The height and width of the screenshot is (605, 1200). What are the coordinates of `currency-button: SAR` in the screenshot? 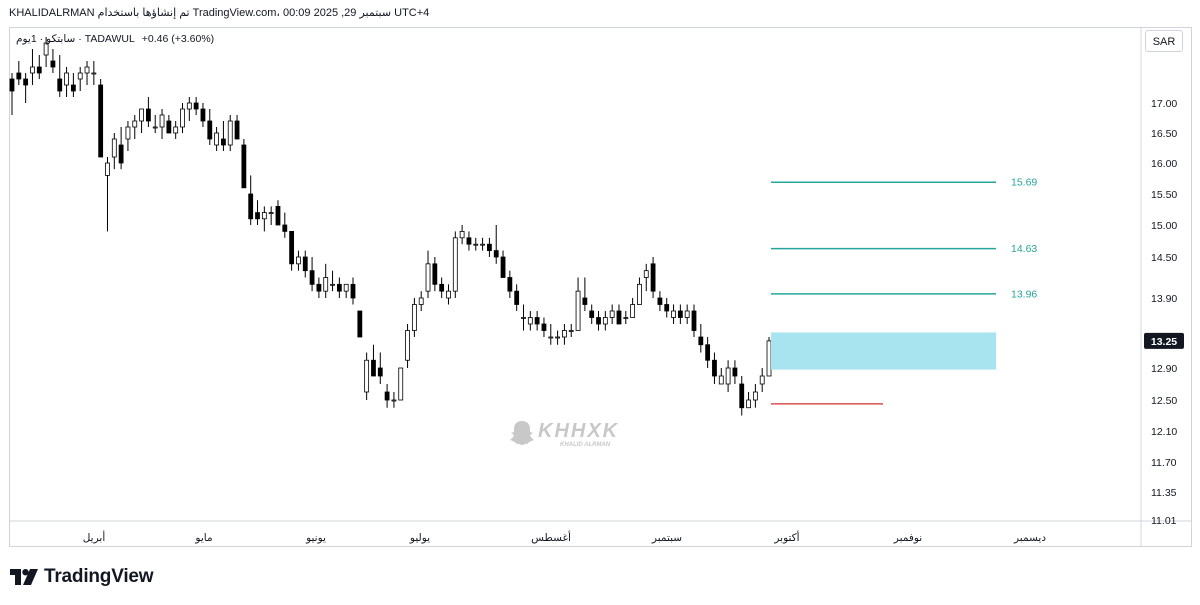 It's located at (1164, 41).